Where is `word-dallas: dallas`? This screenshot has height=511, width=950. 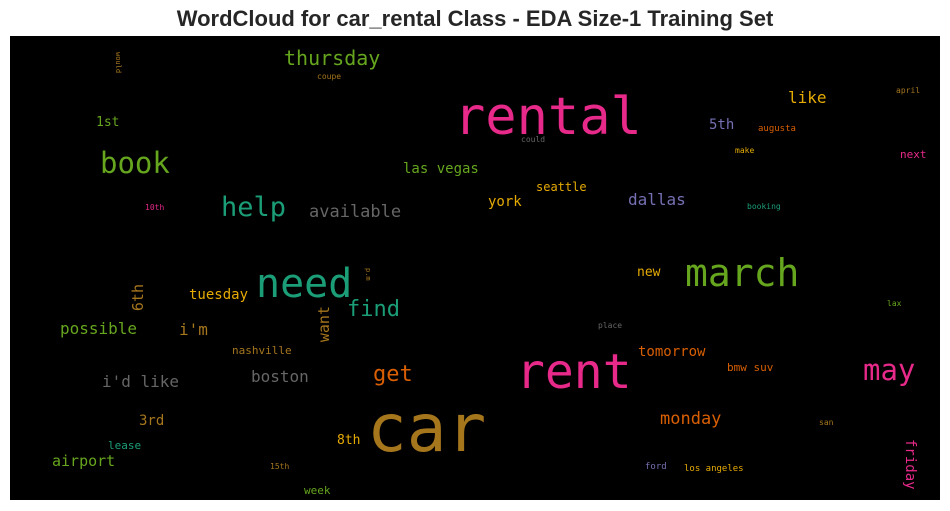
word-dallas: dallas is located at coordinates (657, 199).